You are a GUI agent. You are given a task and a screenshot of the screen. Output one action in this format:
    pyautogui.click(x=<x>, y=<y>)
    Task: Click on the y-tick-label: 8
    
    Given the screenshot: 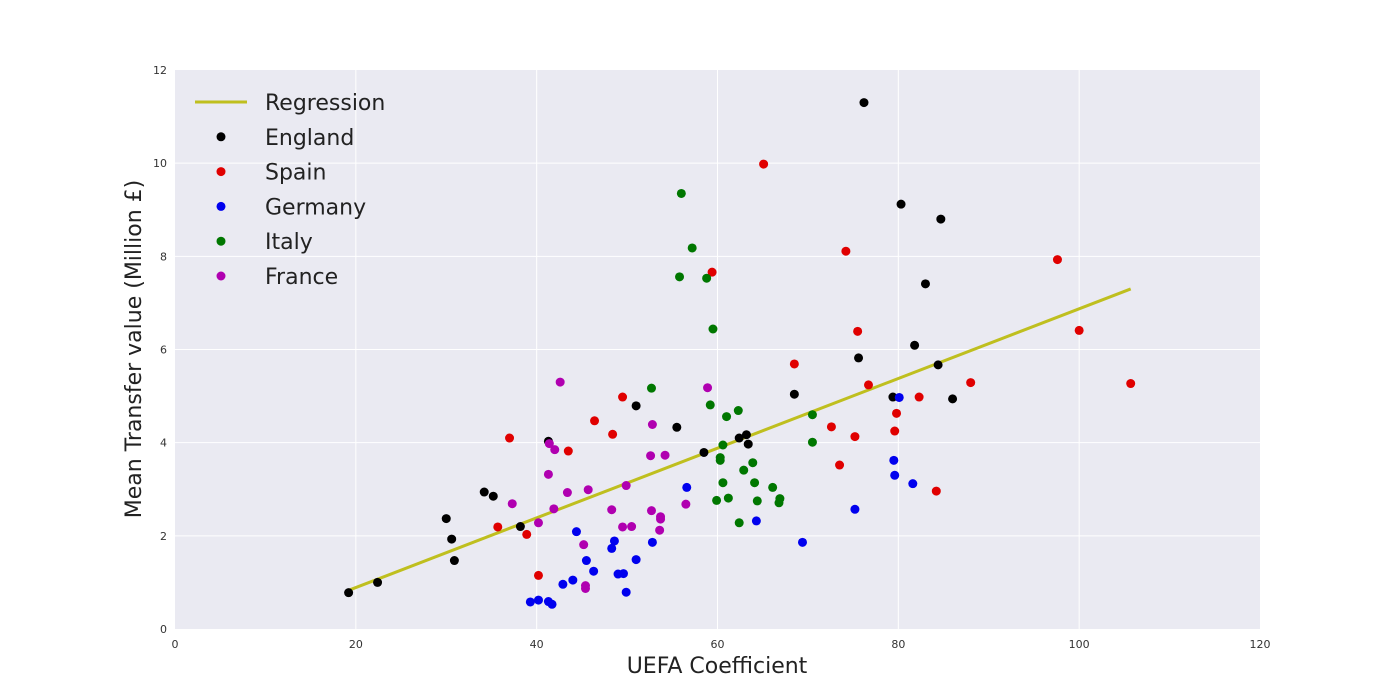 What is the action you would take?
    pyautogui.click(x=163, y=256)
    